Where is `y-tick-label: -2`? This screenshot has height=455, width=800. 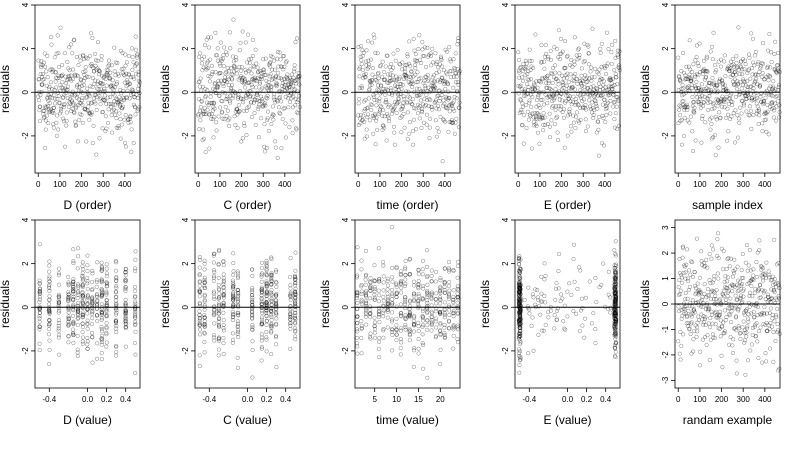 y-tick-label: -2 is located at coordinates (505, 351).